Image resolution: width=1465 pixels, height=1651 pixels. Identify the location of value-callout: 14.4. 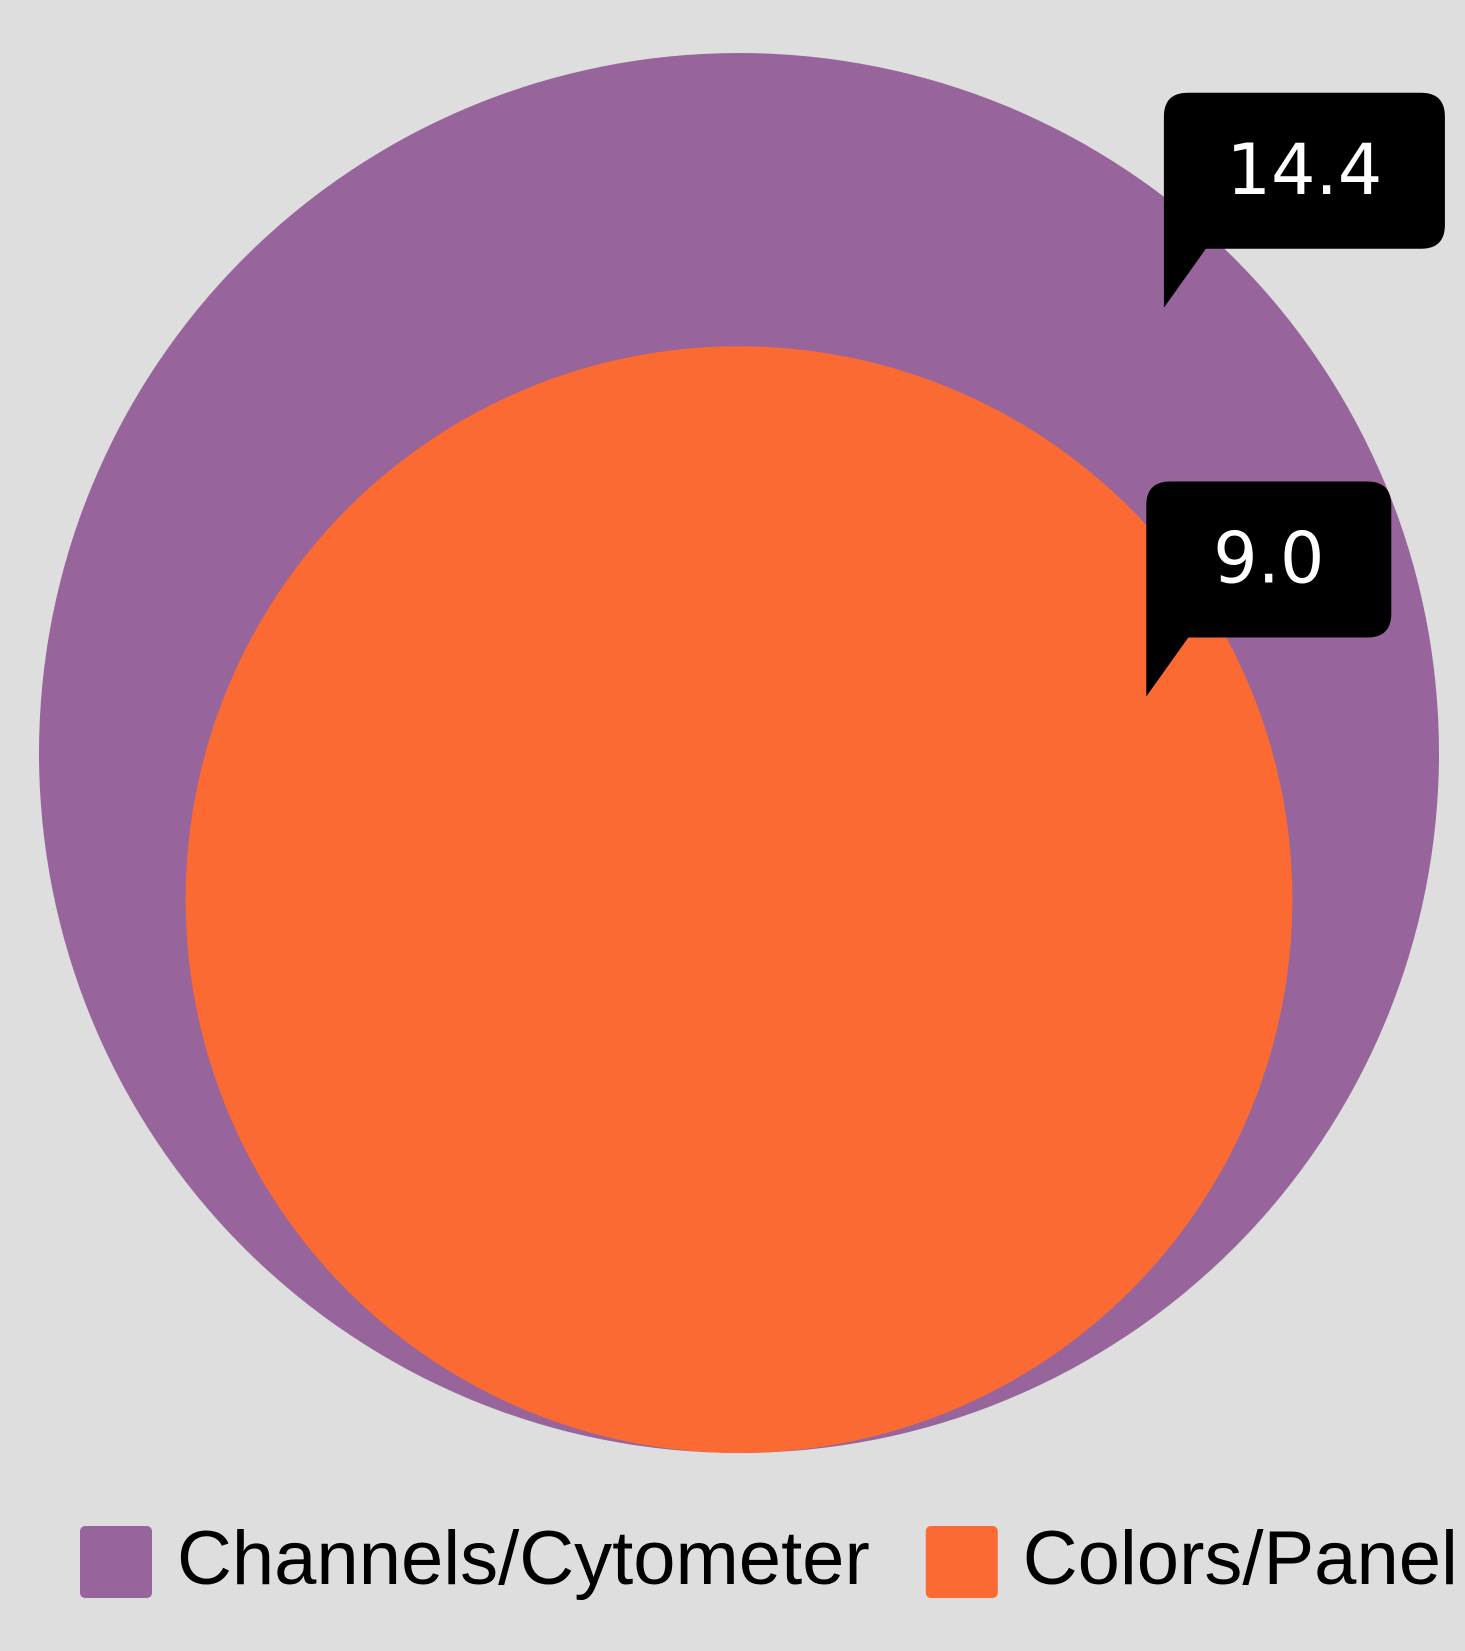
(1304, 200).